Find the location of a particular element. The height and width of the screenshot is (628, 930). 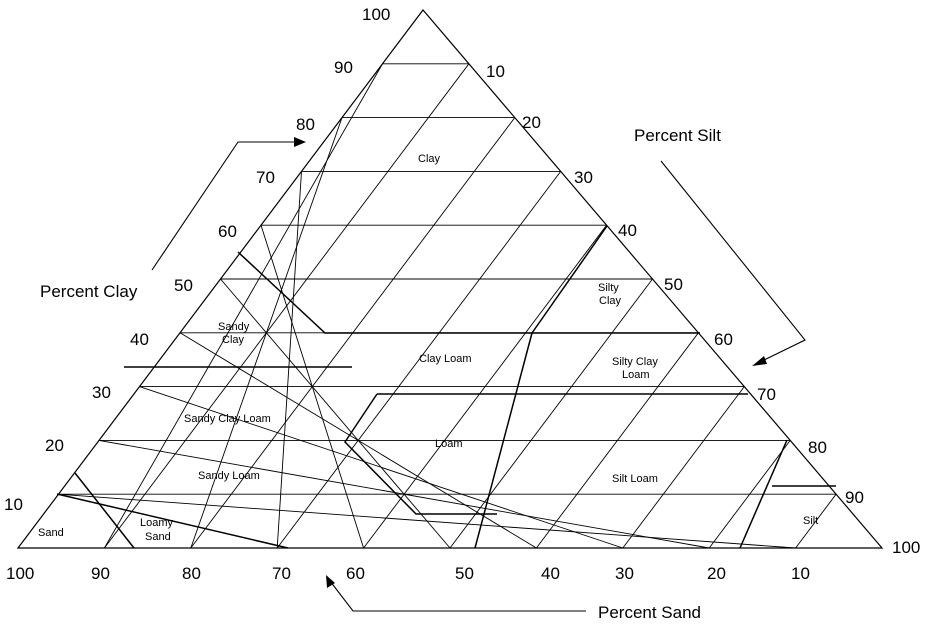

sand-tick-40: 40 is located at coordinates (550, 573).